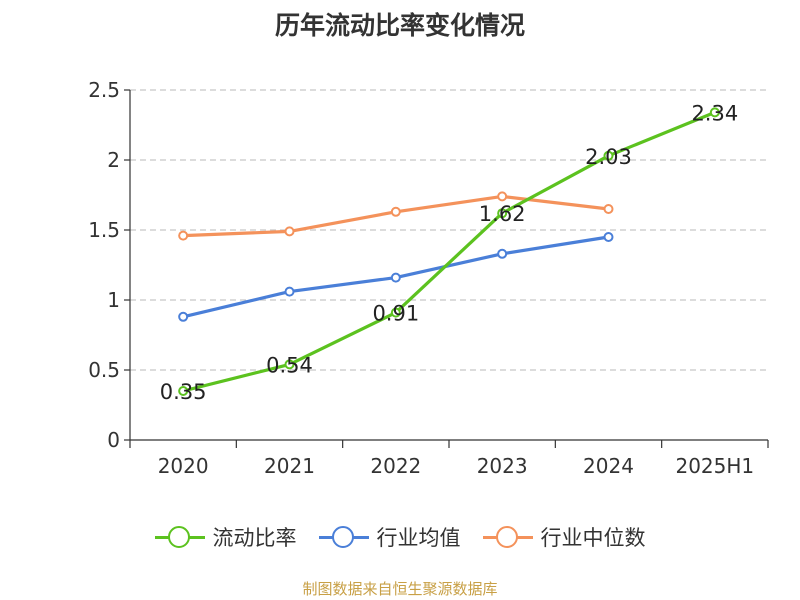 The height and width of the screenshot is (600, 800). What do you see at coordinates (418, 538) in the screenshot?
I see `legend-label: 行业均值` at bounding box center [418, 538].